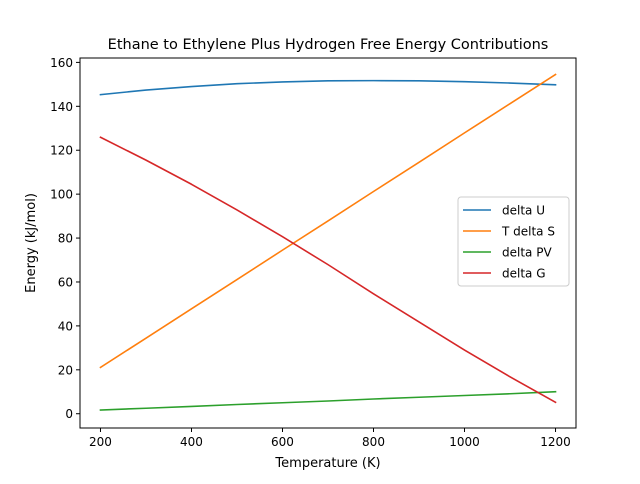  Describe the element at coordinates (327, 463) in the screenshot. I see `x-axis-label: Temperature (K)` at that location.